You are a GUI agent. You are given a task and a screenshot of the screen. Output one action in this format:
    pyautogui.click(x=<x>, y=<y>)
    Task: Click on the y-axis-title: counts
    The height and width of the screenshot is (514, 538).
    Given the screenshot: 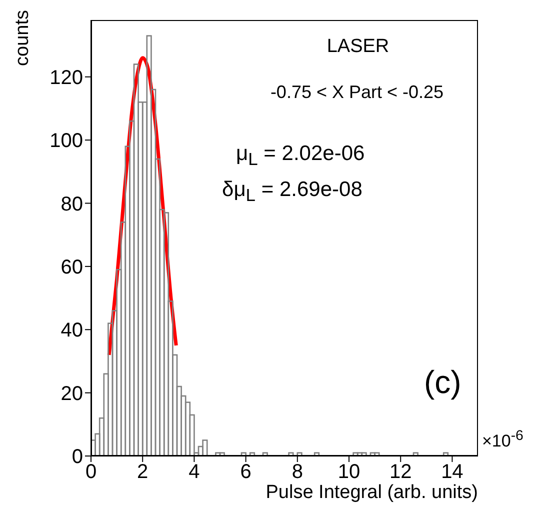 What is the action you would take?
    pyautogui.click(x=23, y=38)
    